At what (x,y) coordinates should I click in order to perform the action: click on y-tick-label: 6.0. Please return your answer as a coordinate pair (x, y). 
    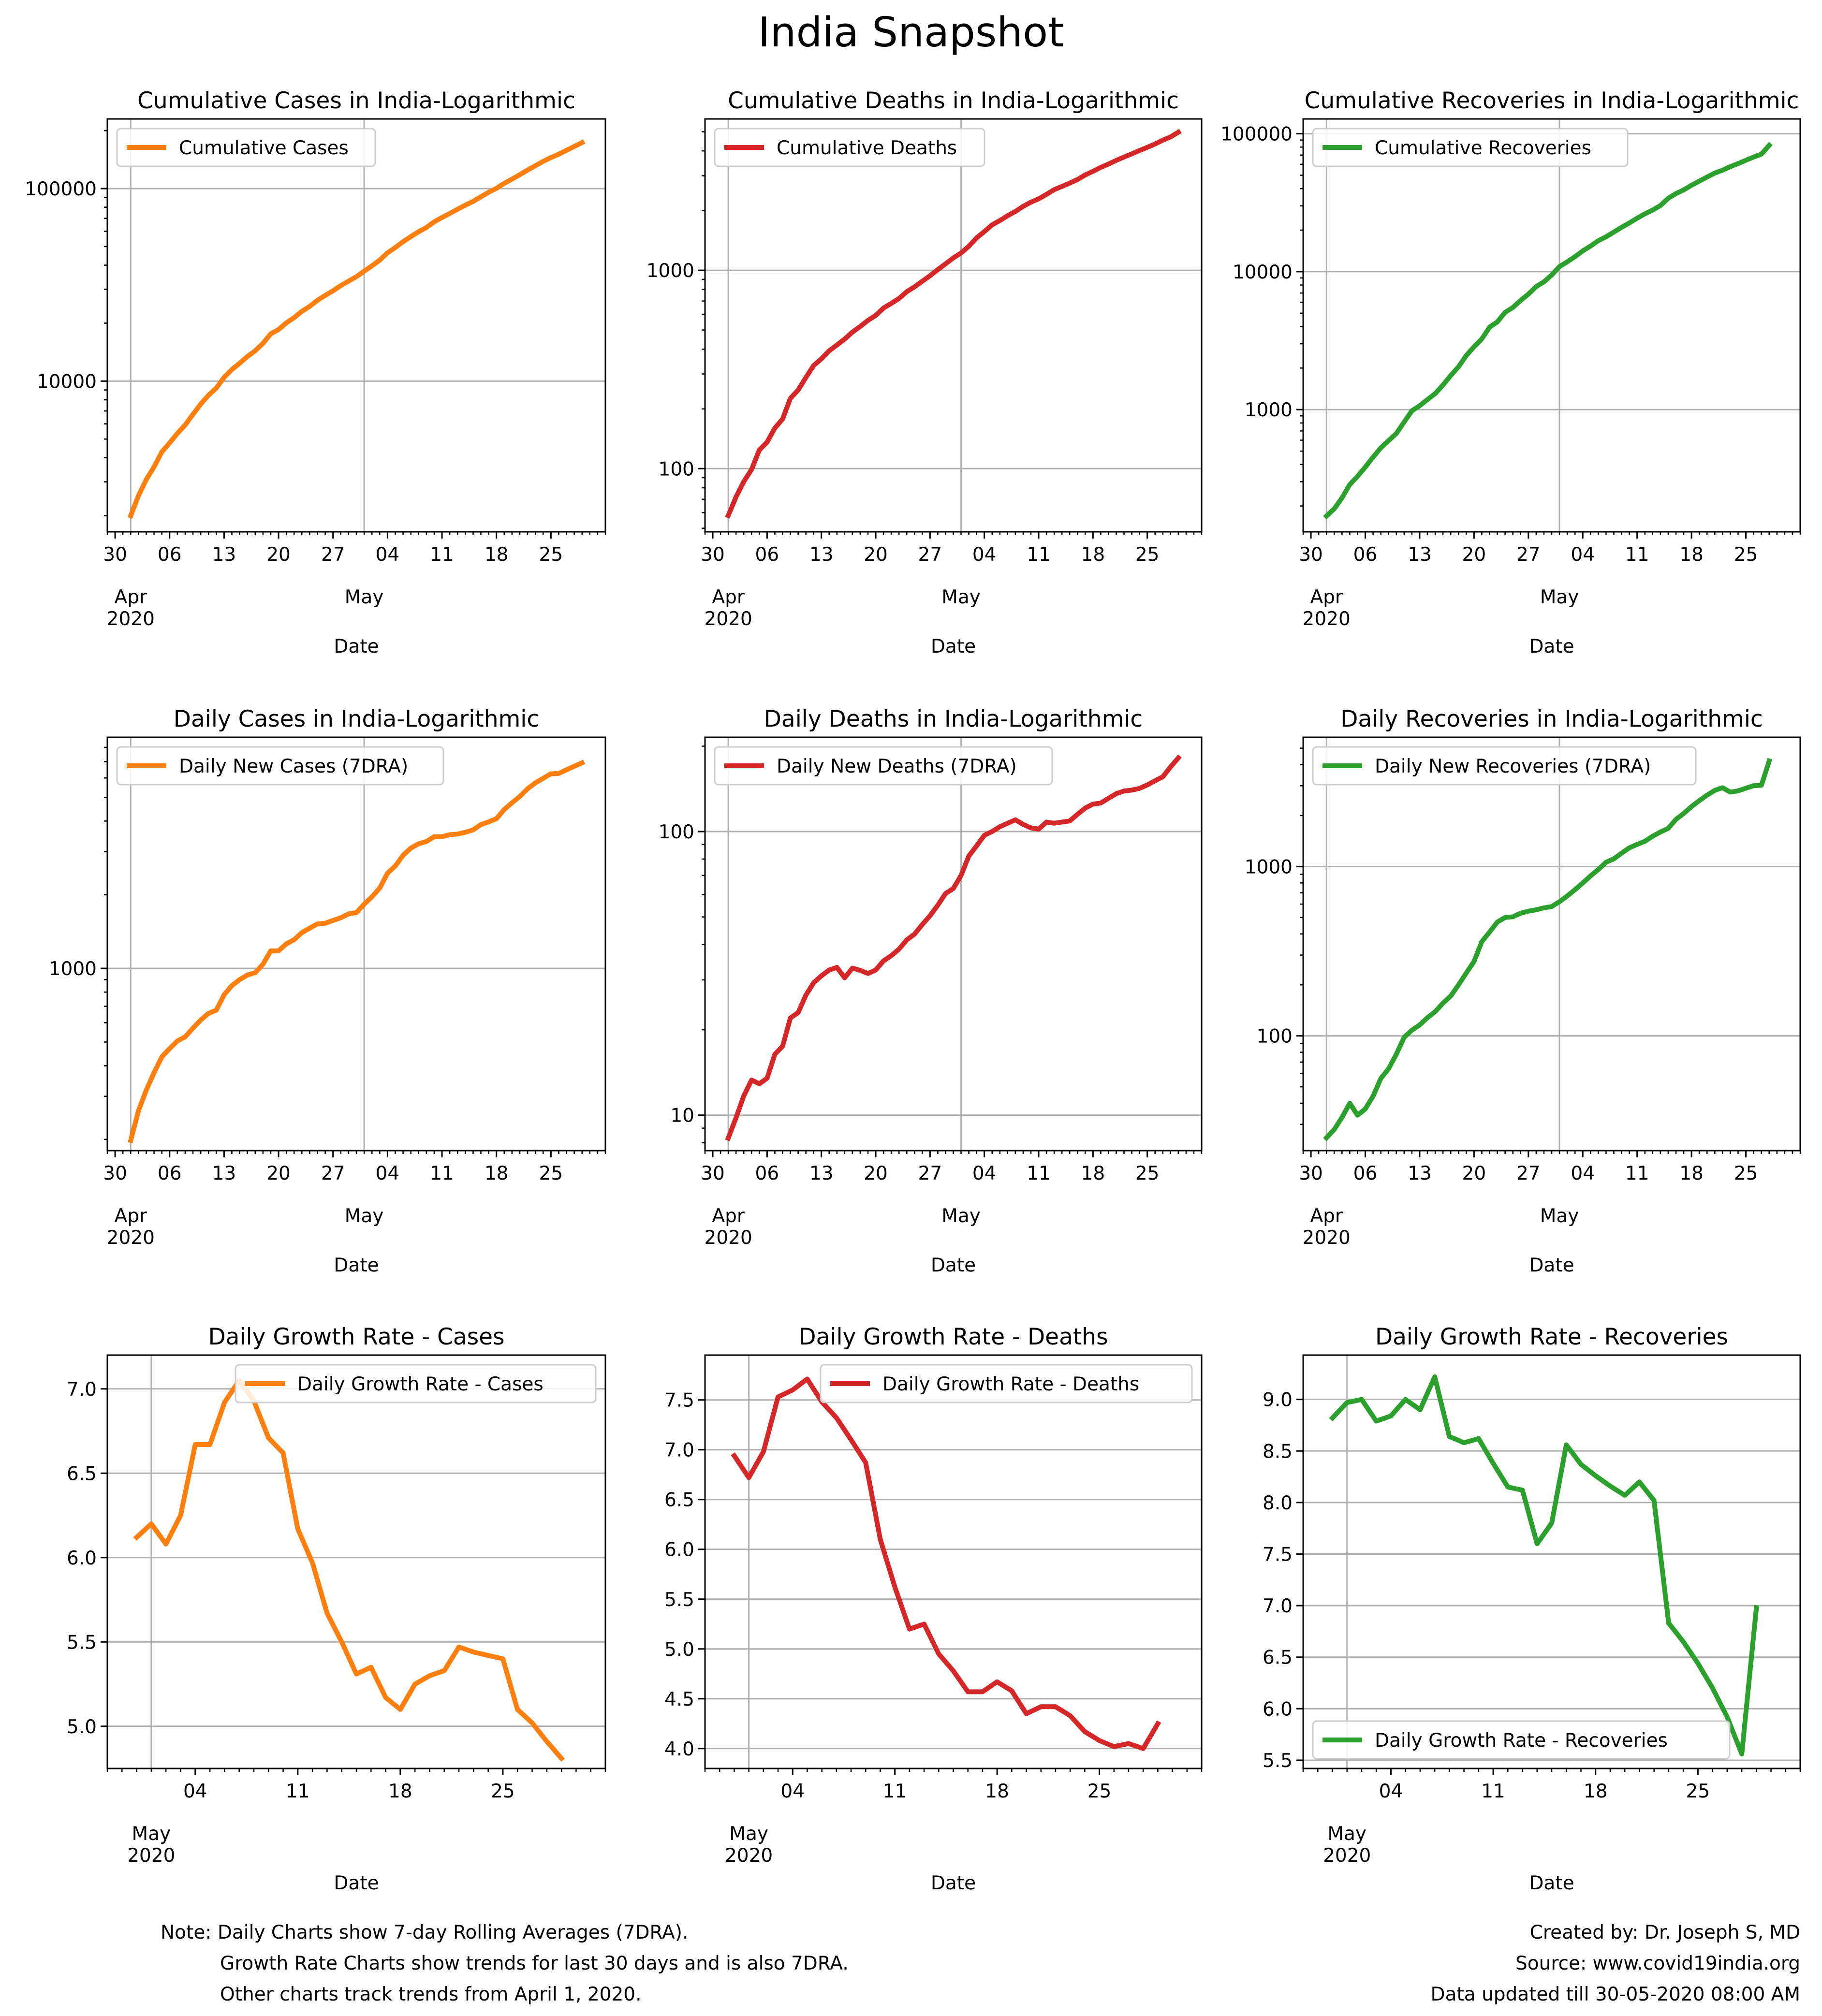
    Looking at the image, I should click on (679, 1550).